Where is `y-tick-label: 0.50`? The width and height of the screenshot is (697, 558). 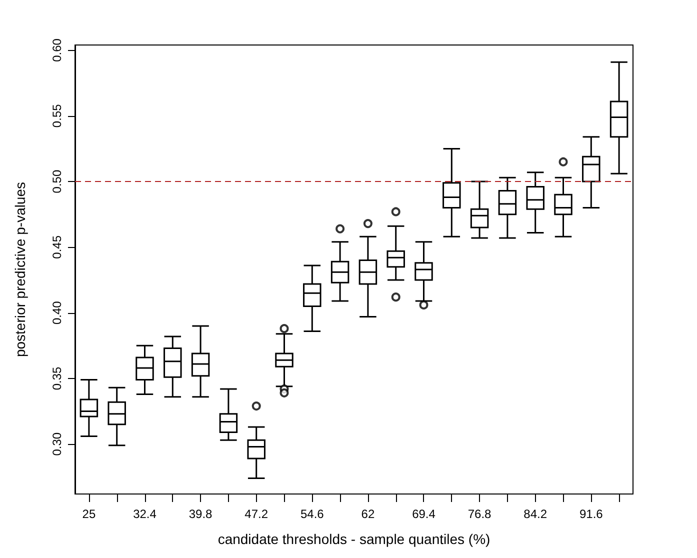
y-tick-label: 0.50 is located at coordinates (57, 182).